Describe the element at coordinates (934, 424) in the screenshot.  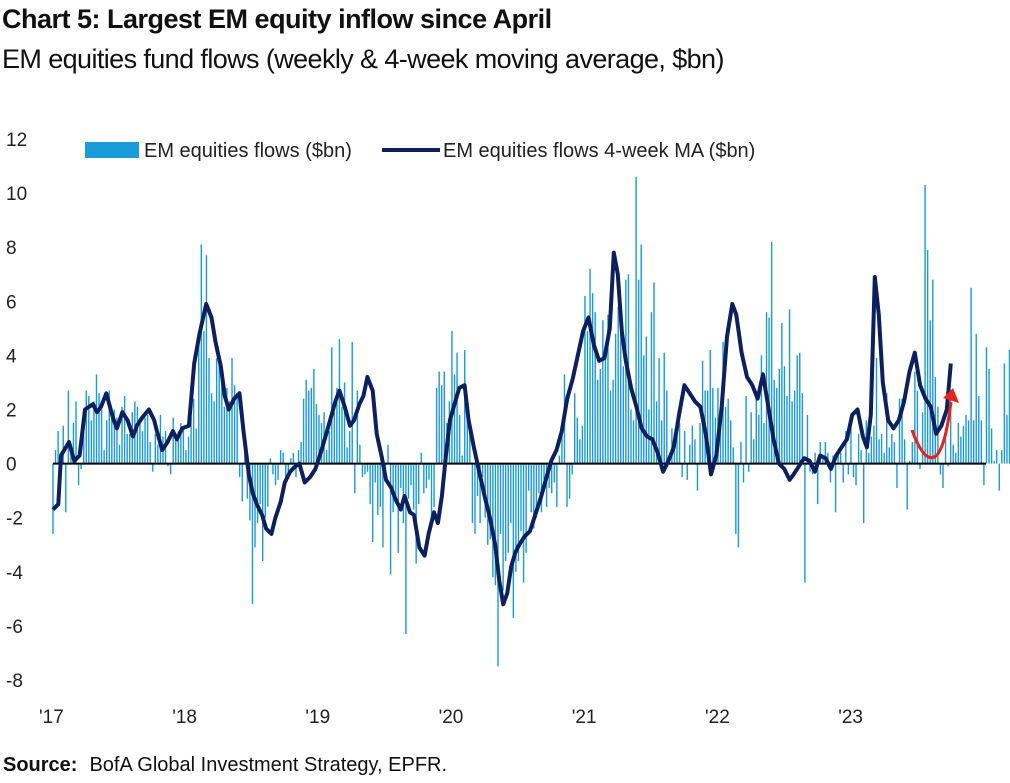
I see `red-curved-arrow-annotation` at that location.